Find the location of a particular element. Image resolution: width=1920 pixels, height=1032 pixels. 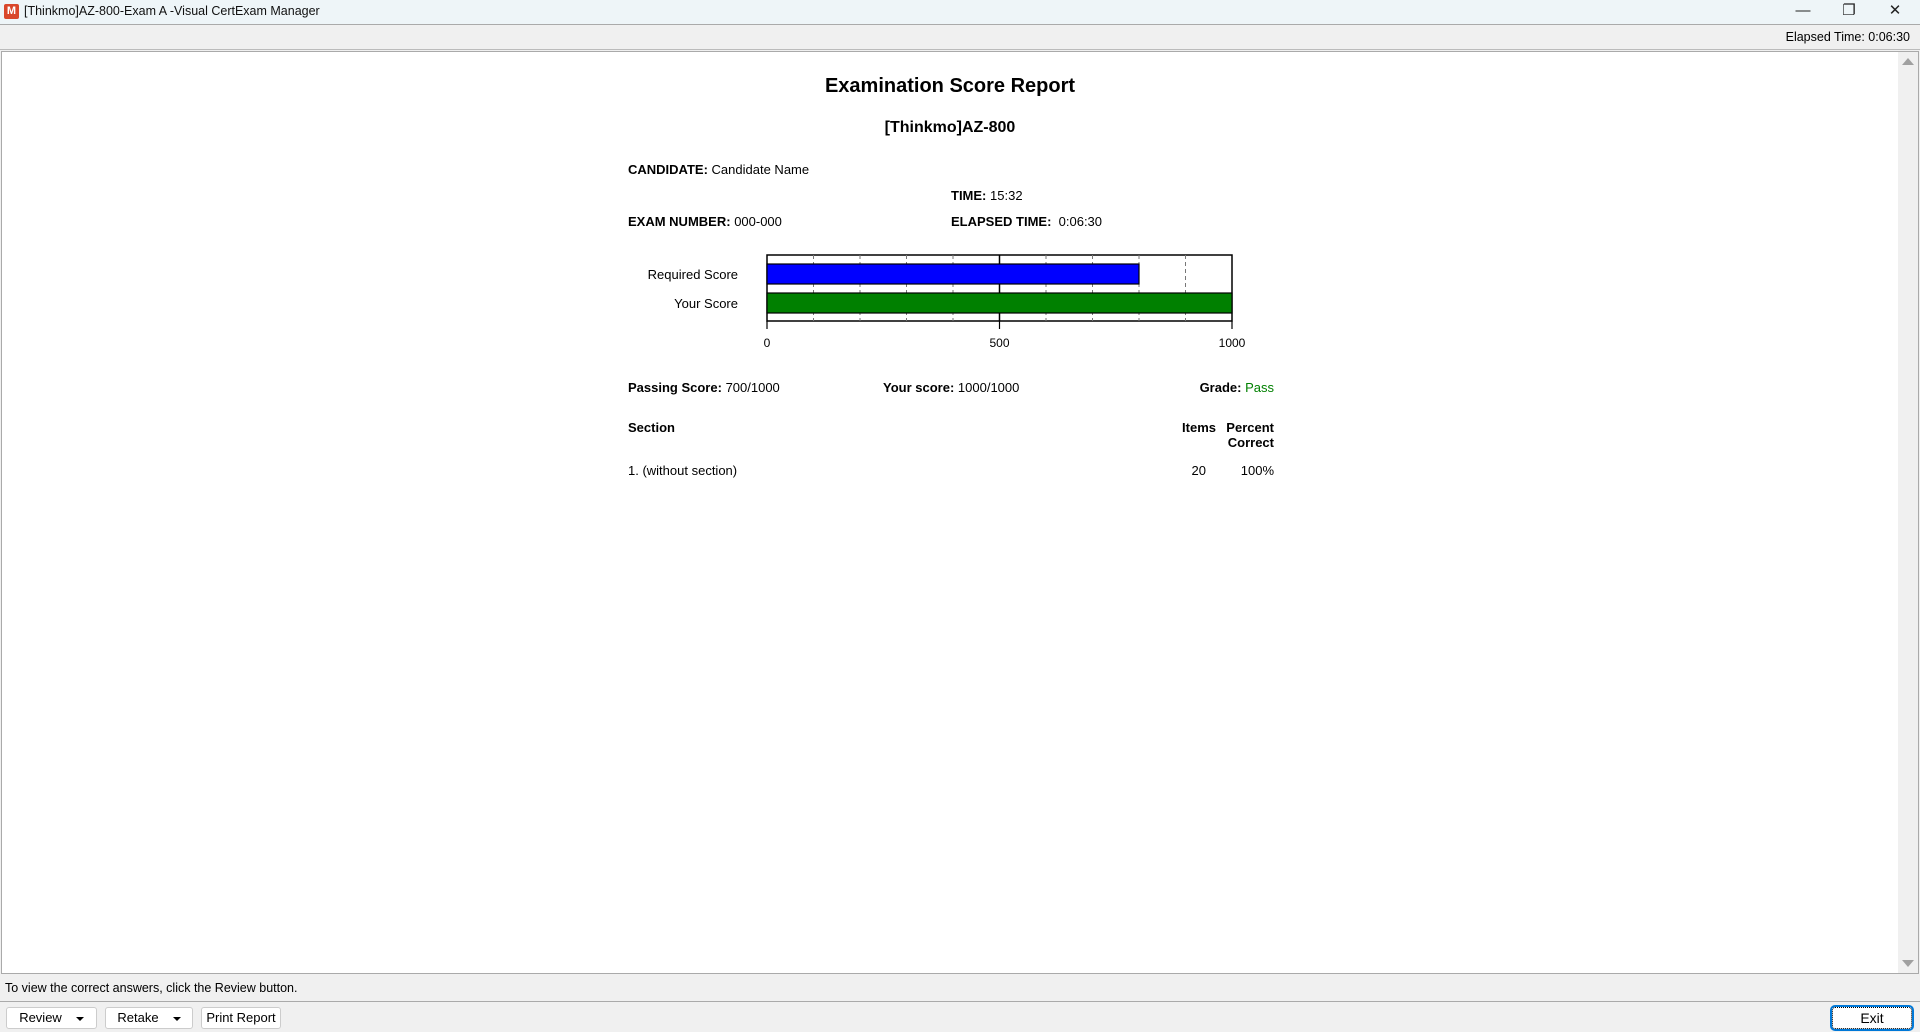

exam-number-row: EXAM NUMBER: 000-000 is located at coordinates (705, 221).